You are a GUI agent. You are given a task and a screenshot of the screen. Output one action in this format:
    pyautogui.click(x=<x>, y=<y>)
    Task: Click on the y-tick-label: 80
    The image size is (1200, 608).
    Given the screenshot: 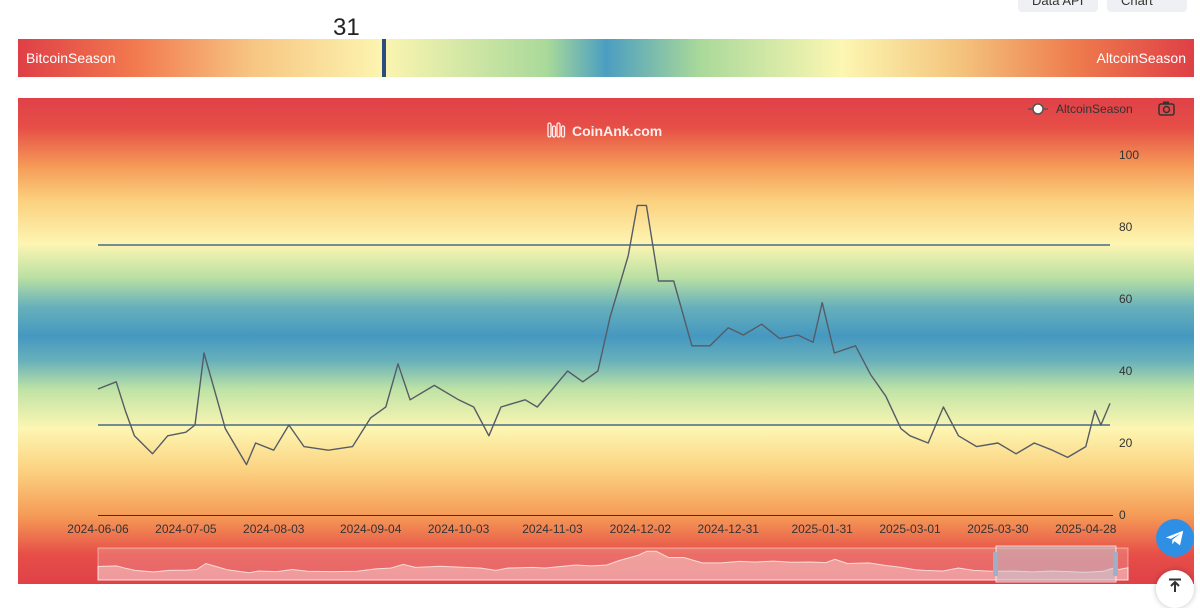 What is the action you would take?
    pyautogui.click(x=1126, y=227)
    